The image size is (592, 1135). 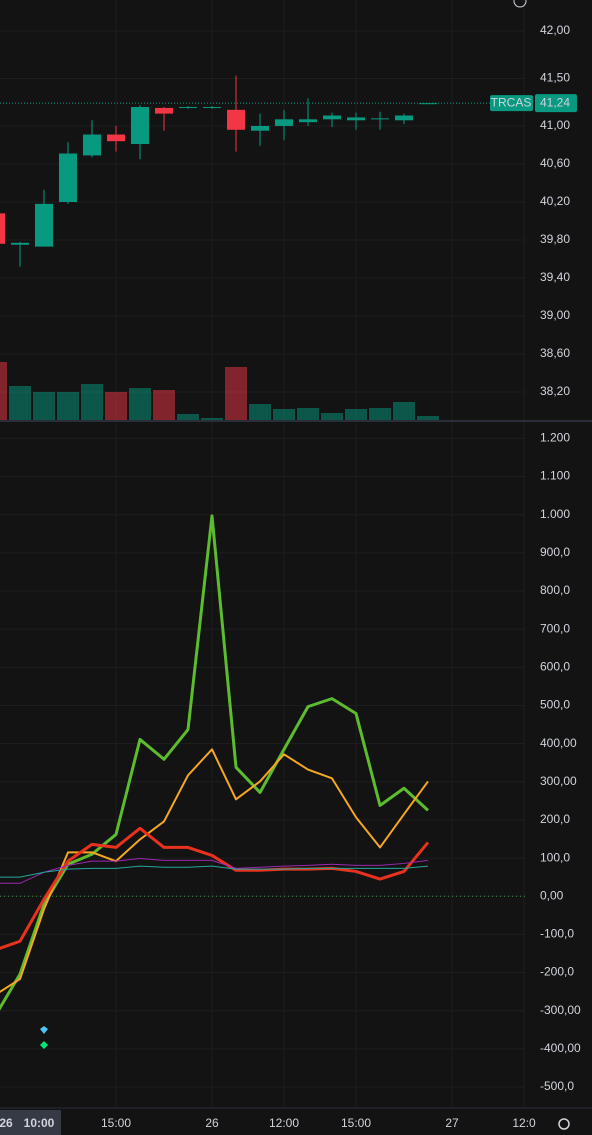 I want to click on y-tick-label: 400,00, so click(x=558, y=743).